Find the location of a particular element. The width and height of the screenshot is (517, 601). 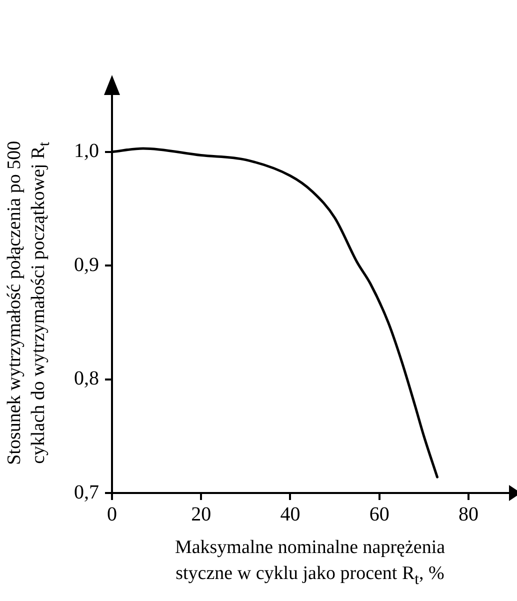

x-tick-label: 40 is located at coordinates (290, 514).